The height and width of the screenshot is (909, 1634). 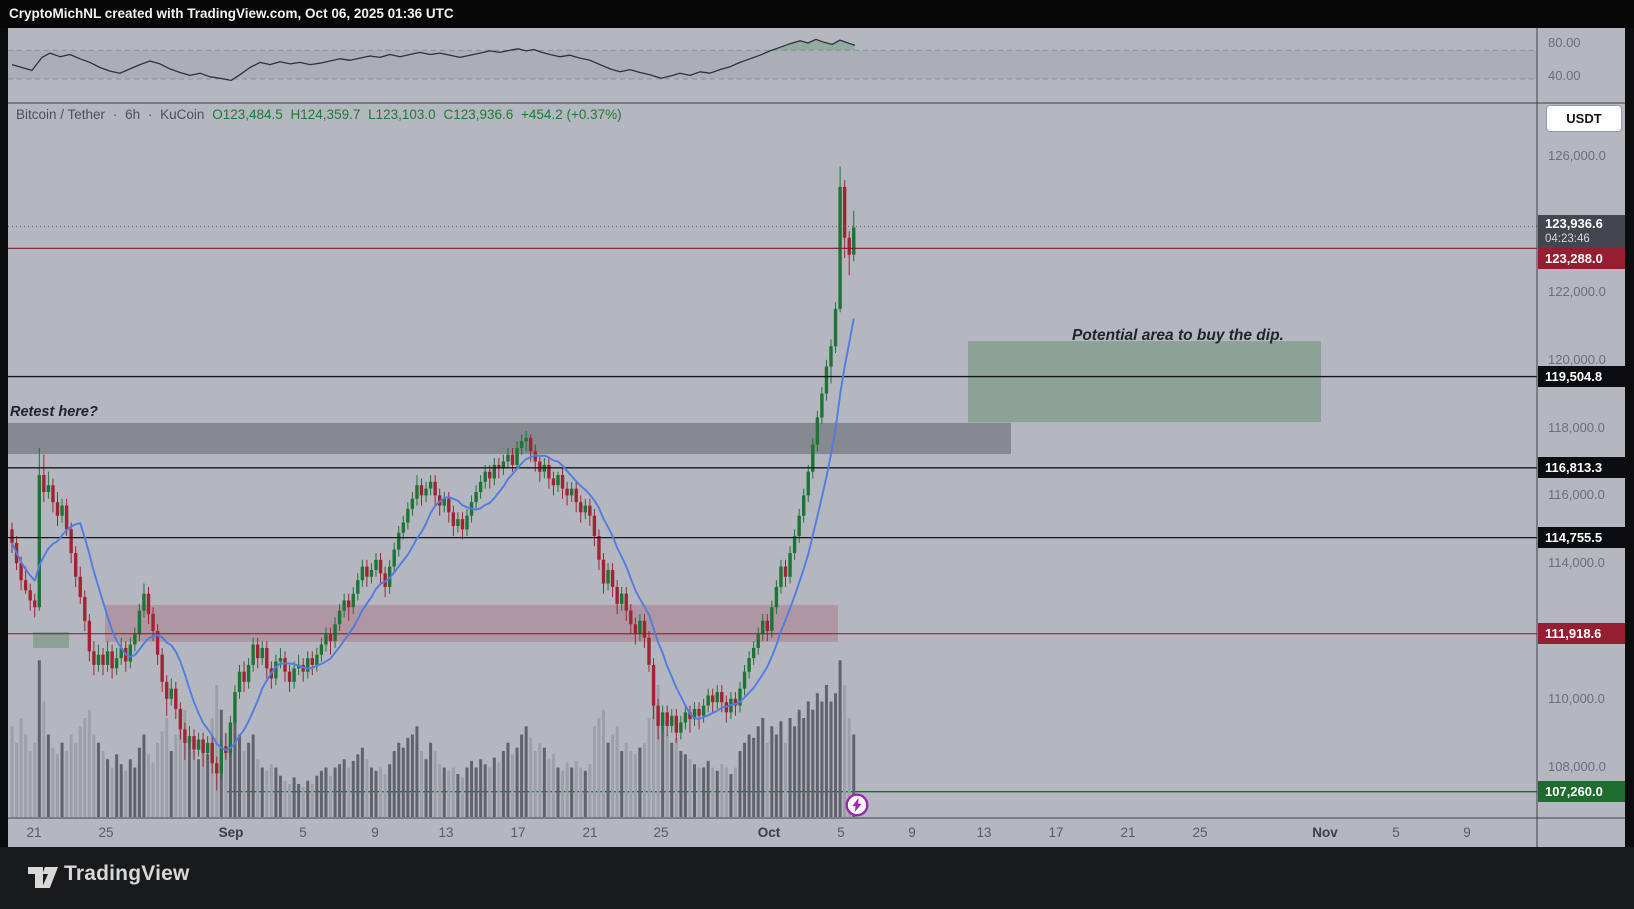 I want to click on annotation-retest-here: Retest here?, so click(x=54, y=412).